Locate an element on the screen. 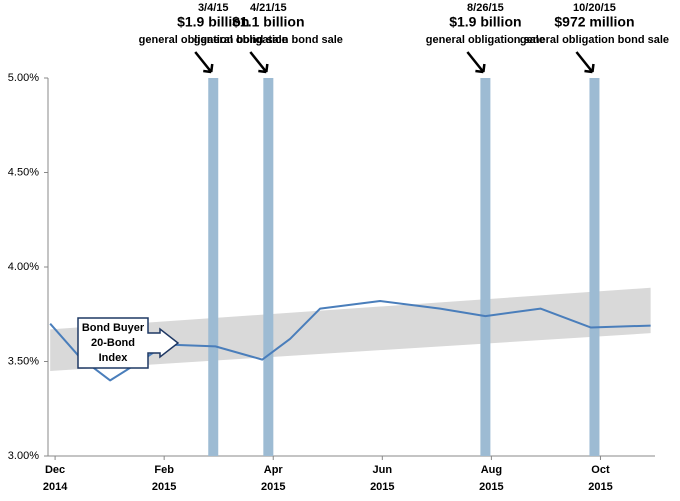 The image size is (680, 501). x-tick-label-line: Oct is located at coordinates (600, 470).